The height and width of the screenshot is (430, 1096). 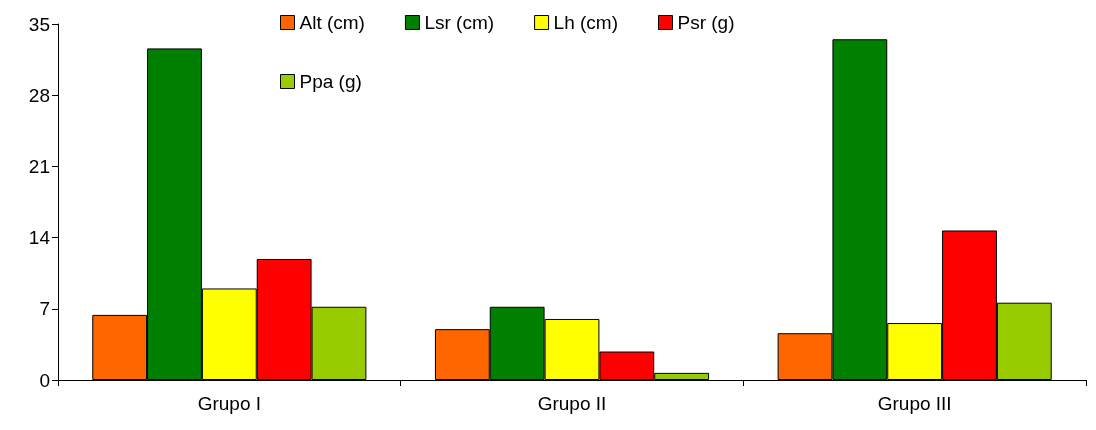 I want to click on legend-label: Lh (cm), so click(x=585, y=22).